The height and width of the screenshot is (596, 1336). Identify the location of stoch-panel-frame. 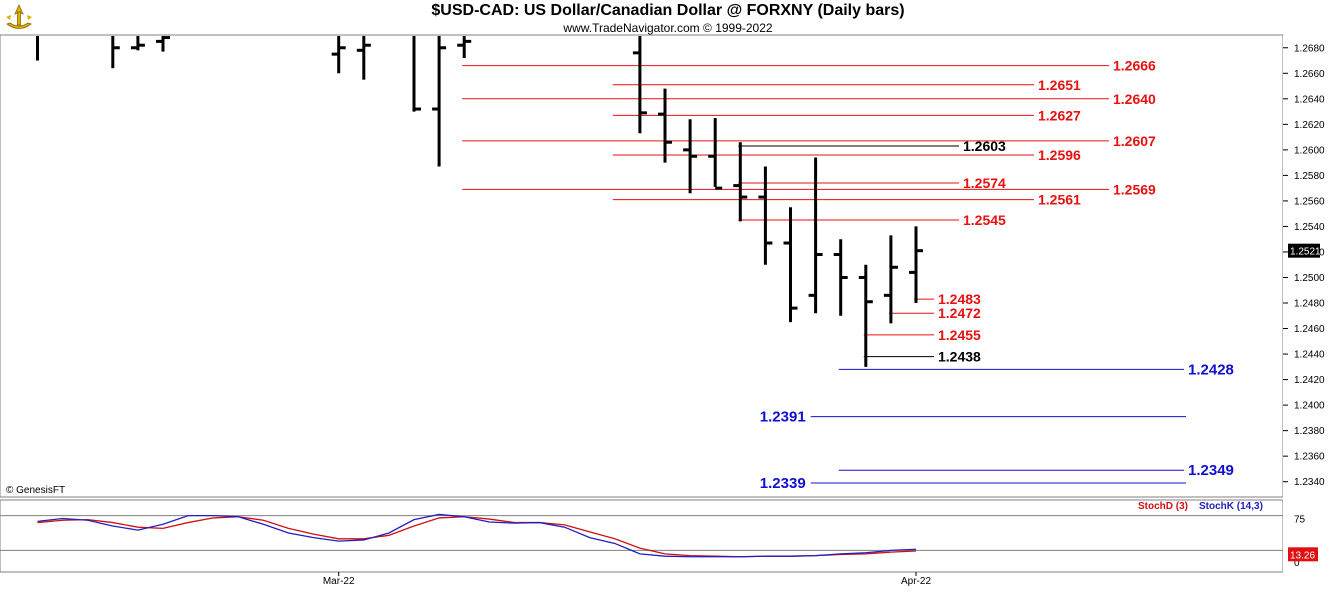
(642, 536).